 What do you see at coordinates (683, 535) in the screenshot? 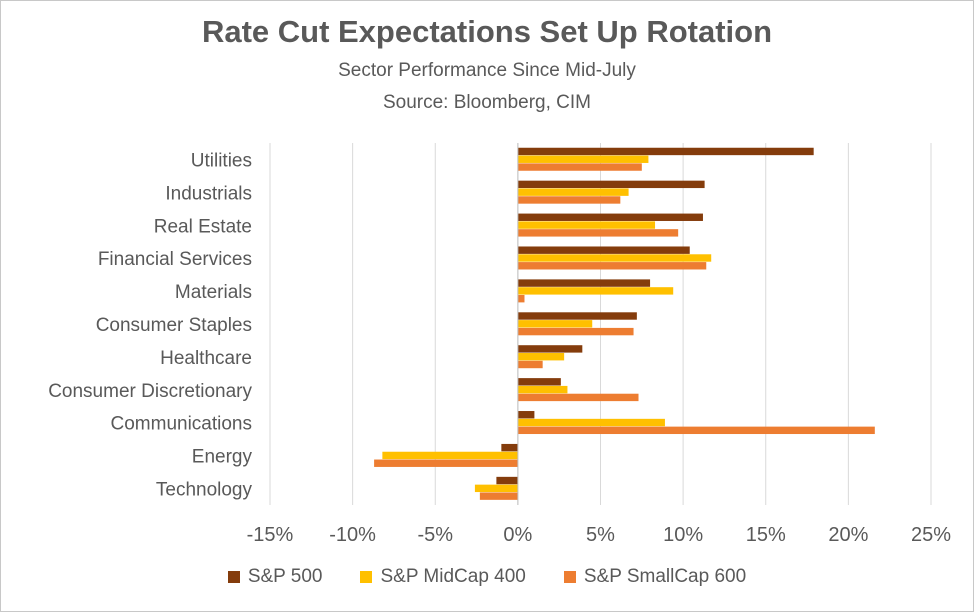
I see `x-tick-label: 10%` at bounding box center [683, 535].